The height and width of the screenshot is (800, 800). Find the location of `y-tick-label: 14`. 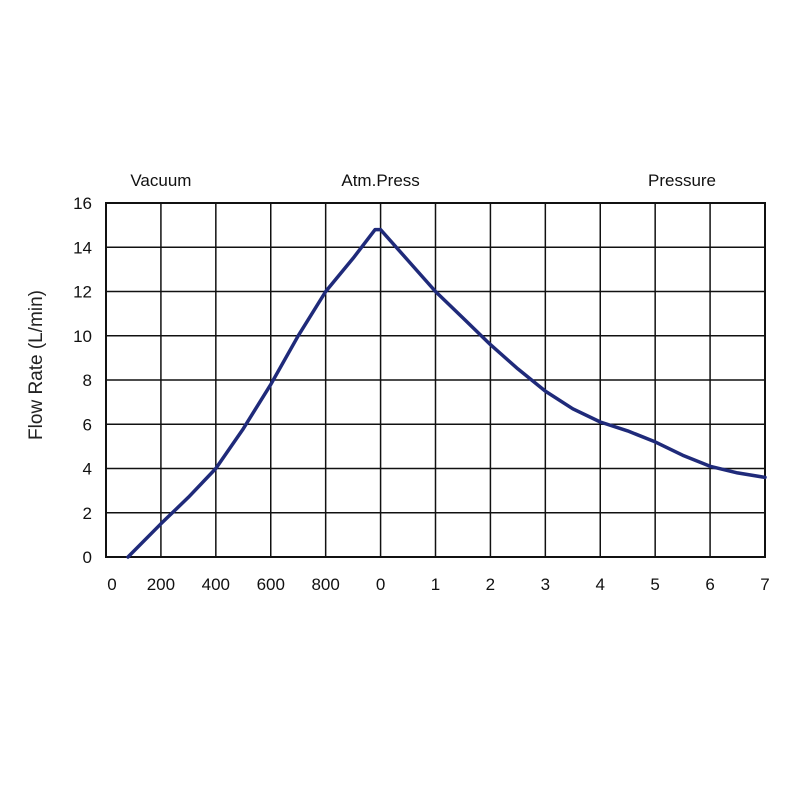

y-tick-label: 14 is located at coordinates (82, 247).